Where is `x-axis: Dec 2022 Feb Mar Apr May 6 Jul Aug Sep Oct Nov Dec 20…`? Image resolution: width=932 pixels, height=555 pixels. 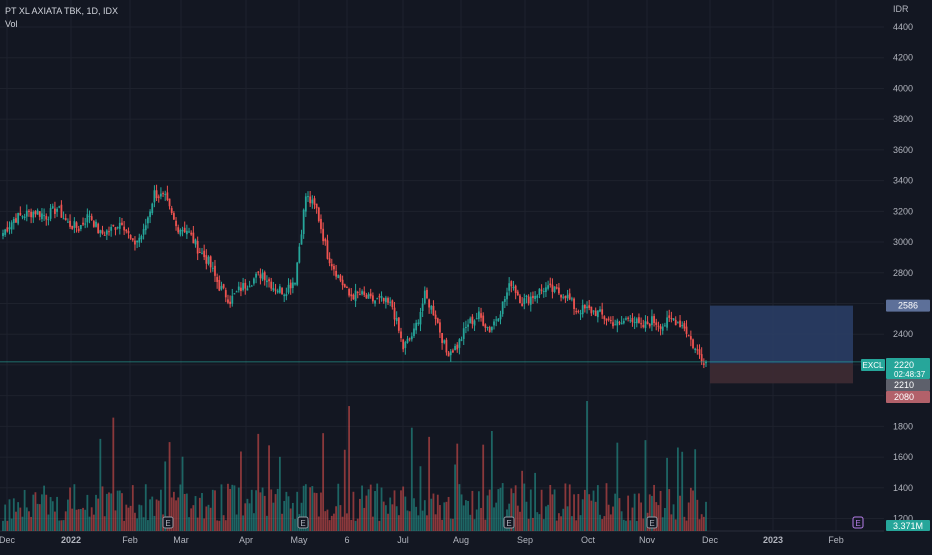 x-axis: Dec 2022 Feb Mar Apr May 6 Jul Aug Sep Oct Nov Dec 20… is located at coordinates (422, 540).